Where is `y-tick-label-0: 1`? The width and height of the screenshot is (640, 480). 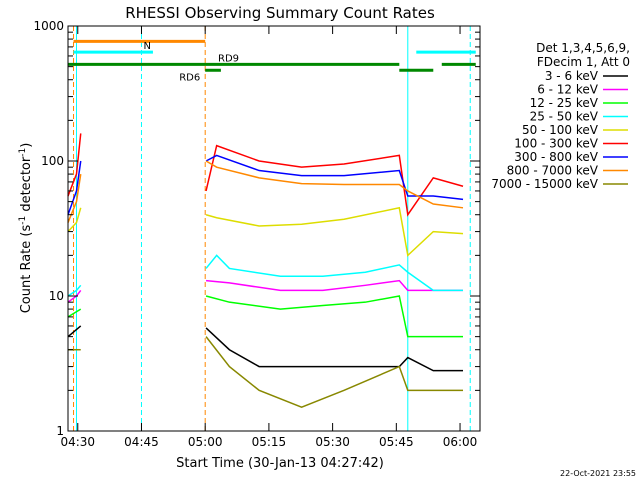
y-tick-label-0: 1 is located at coordinates (60, 431).